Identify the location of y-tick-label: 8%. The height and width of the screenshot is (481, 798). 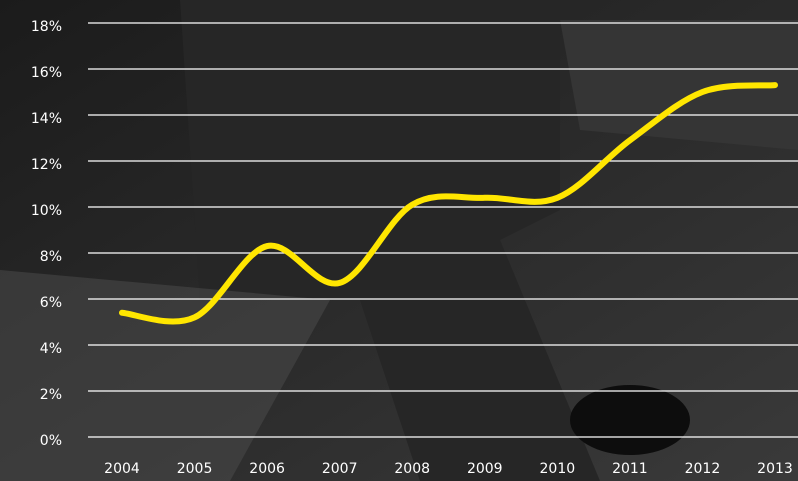
(51, 257).